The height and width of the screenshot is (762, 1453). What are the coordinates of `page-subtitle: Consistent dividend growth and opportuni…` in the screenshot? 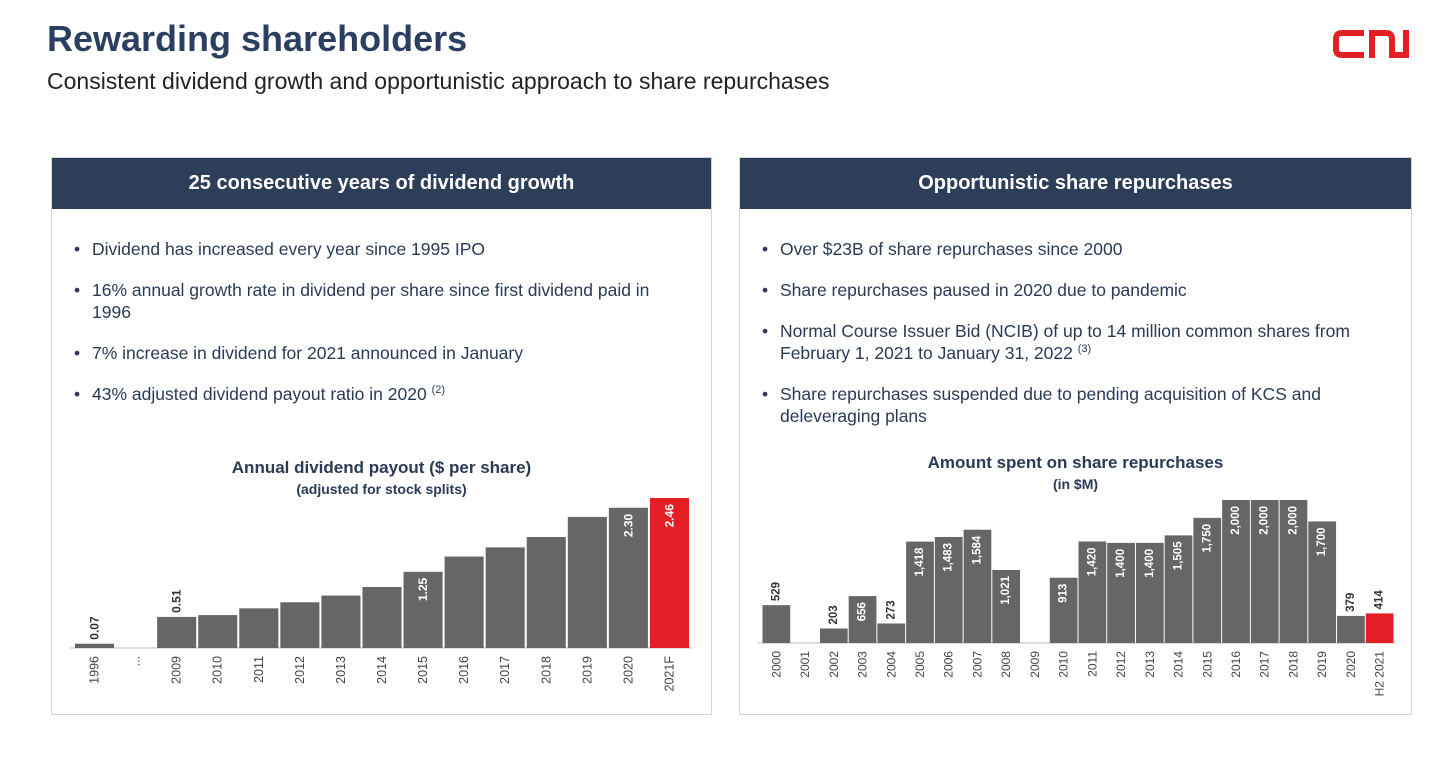 It's located at (438, 81).